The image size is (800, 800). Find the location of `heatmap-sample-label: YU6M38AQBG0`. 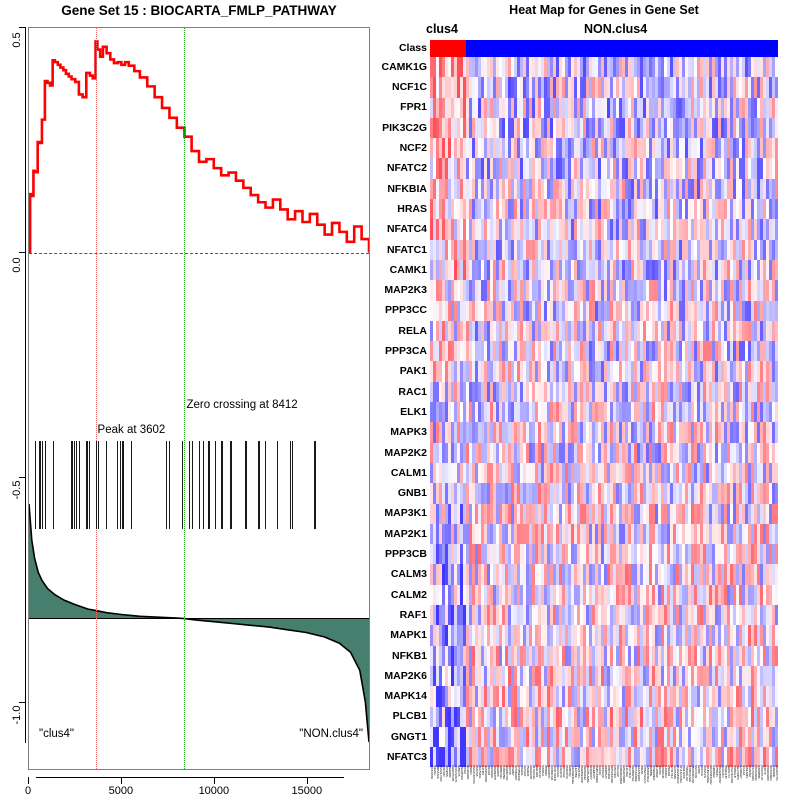

heatmap-sample-label: YU6M38AQBG0 is located at coordinates (620, 774).